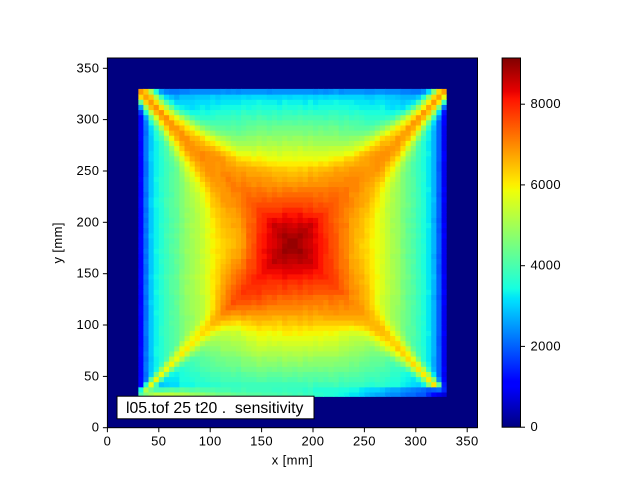 This screenshot has width=640, height=480. I want to click on svg-text: y [mm], so click(57, 242).